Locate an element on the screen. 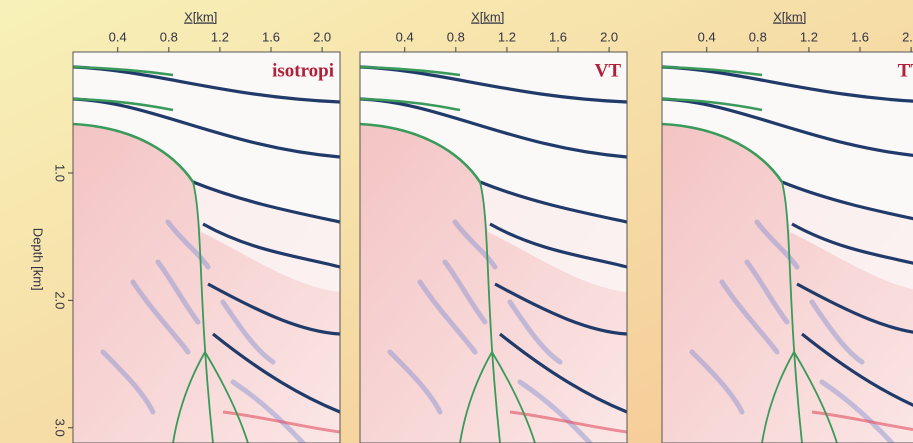 Image resolution: width=913 pixels, height=443 pixels. y-axis-label: Depth [km] is located at coordinates (38, 259).